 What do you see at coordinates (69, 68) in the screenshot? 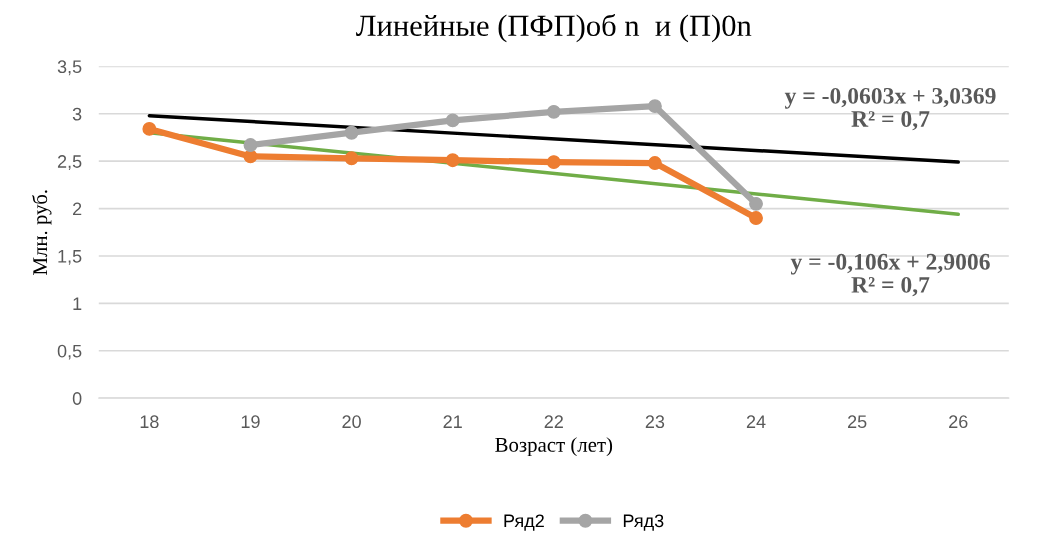
I see `y-tick-label: 3,5` at bounding box center [69, 68].